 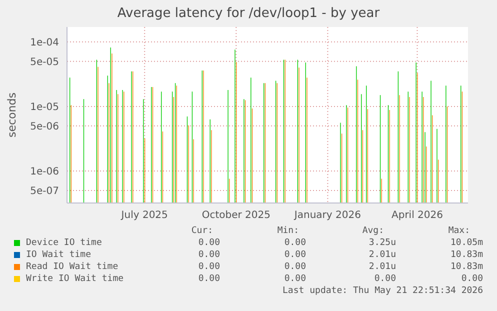 What do you see at coordinates (287, 231) in the screenshot?
I see `text: Min:` at bounding box center [287, 231].